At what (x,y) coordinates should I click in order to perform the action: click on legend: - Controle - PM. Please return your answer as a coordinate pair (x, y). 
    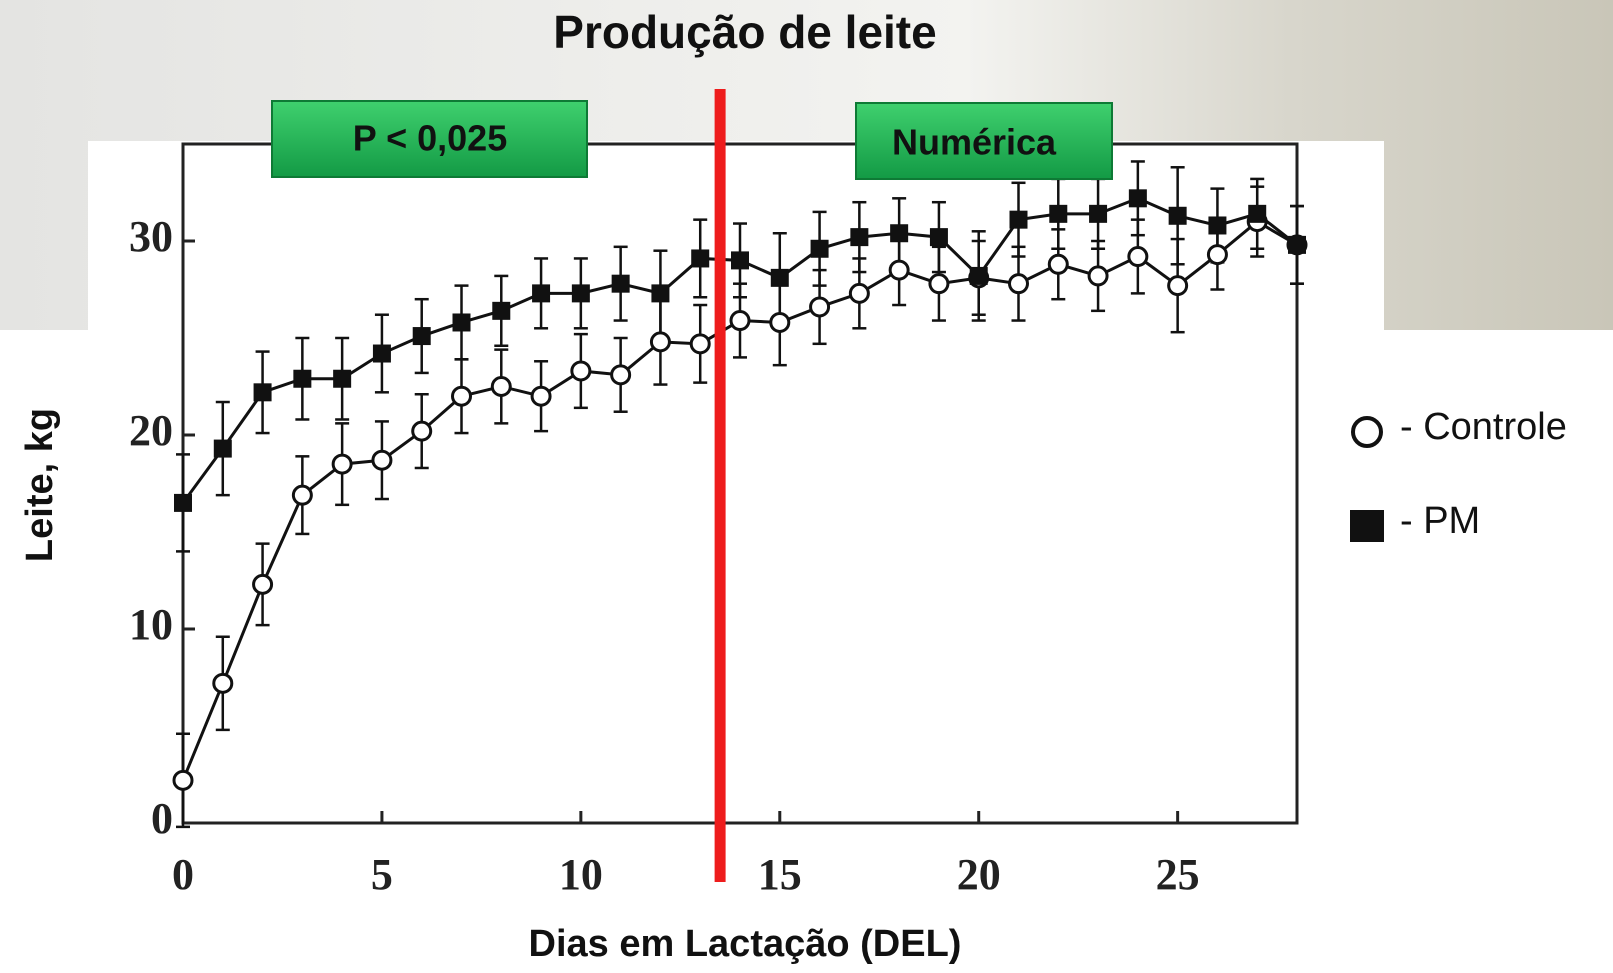
    Looking at the image, I should click on (1458, 474).